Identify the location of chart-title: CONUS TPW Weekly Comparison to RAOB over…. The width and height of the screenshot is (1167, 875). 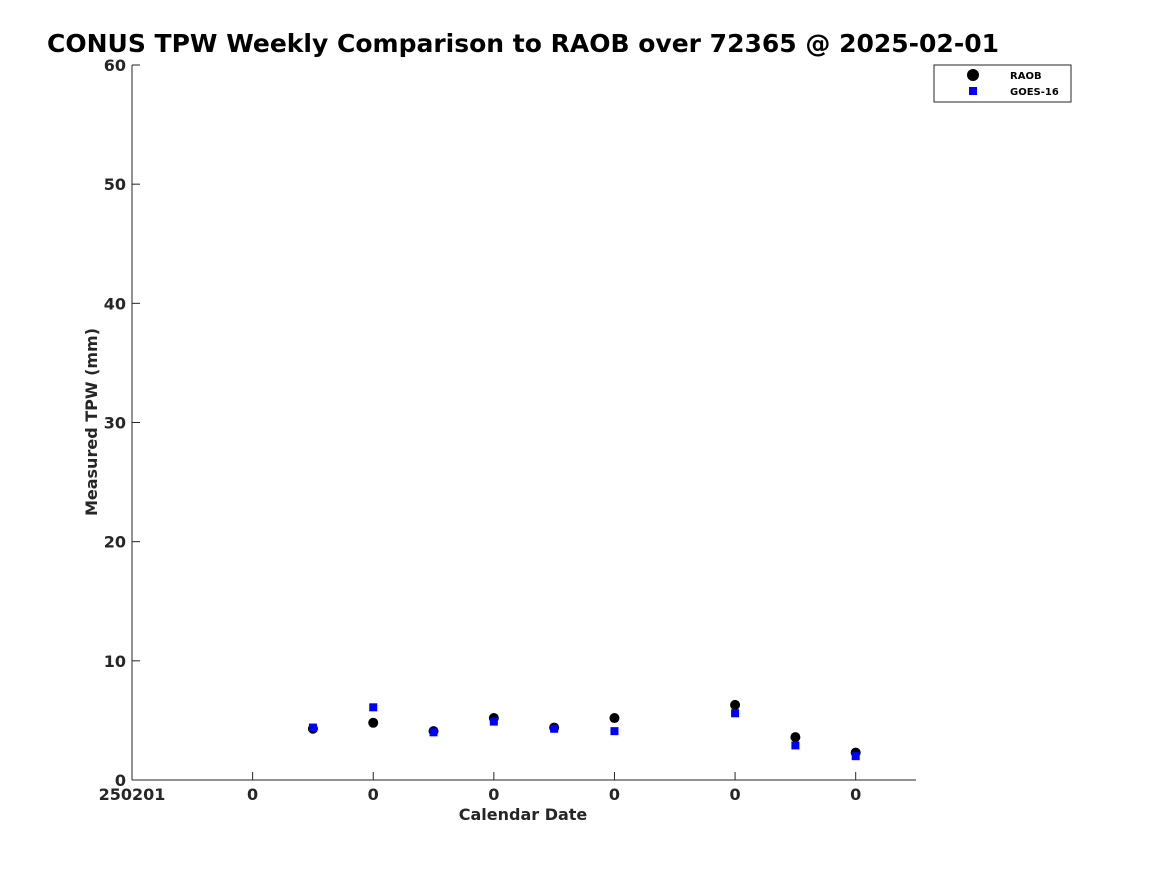
(523, 43).